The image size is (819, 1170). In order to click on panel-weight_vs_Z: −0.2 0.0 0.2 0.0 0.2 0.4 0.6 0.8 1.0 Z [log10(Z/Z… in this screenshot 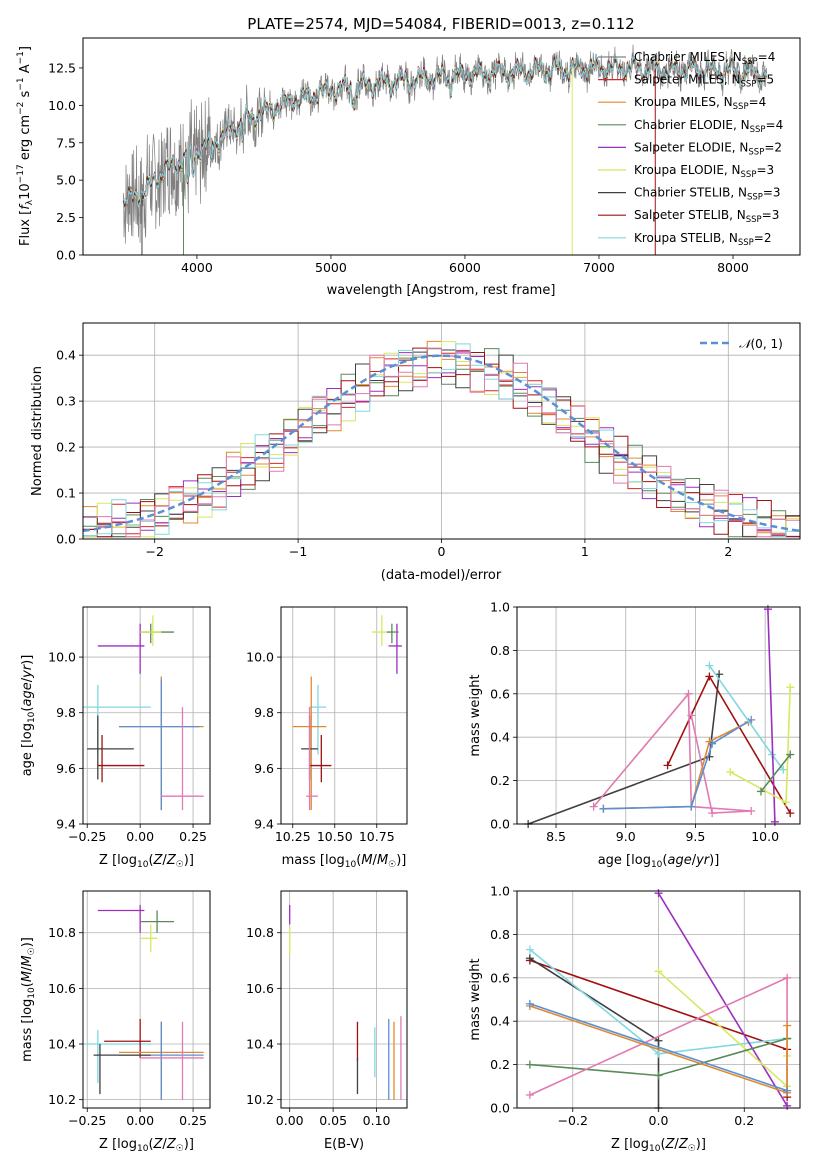, I will do `click(634, 1019)`.